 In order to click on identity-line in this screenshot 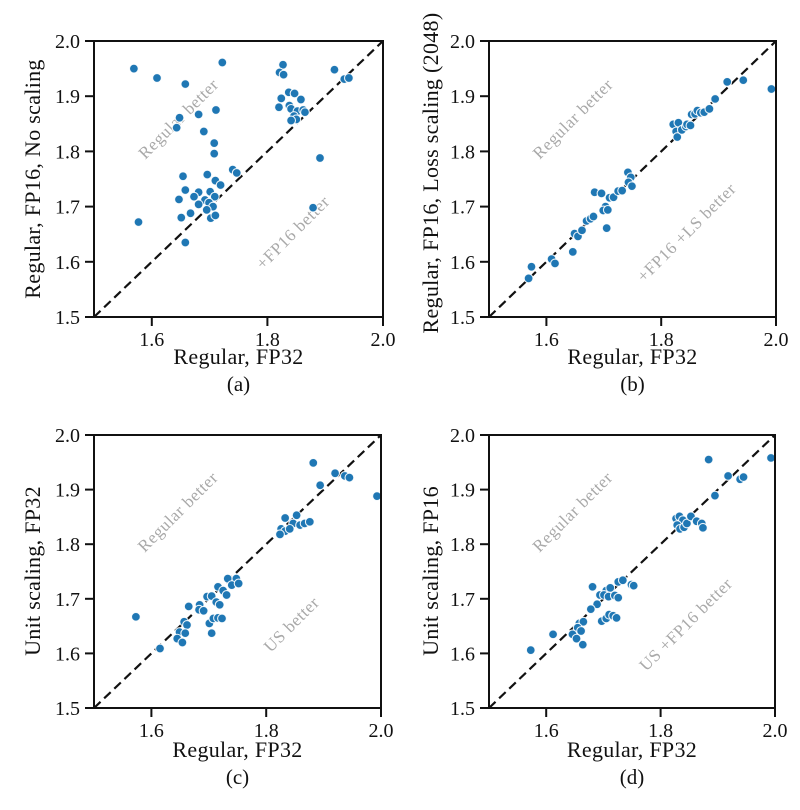, I will do `click(237, 571)`.